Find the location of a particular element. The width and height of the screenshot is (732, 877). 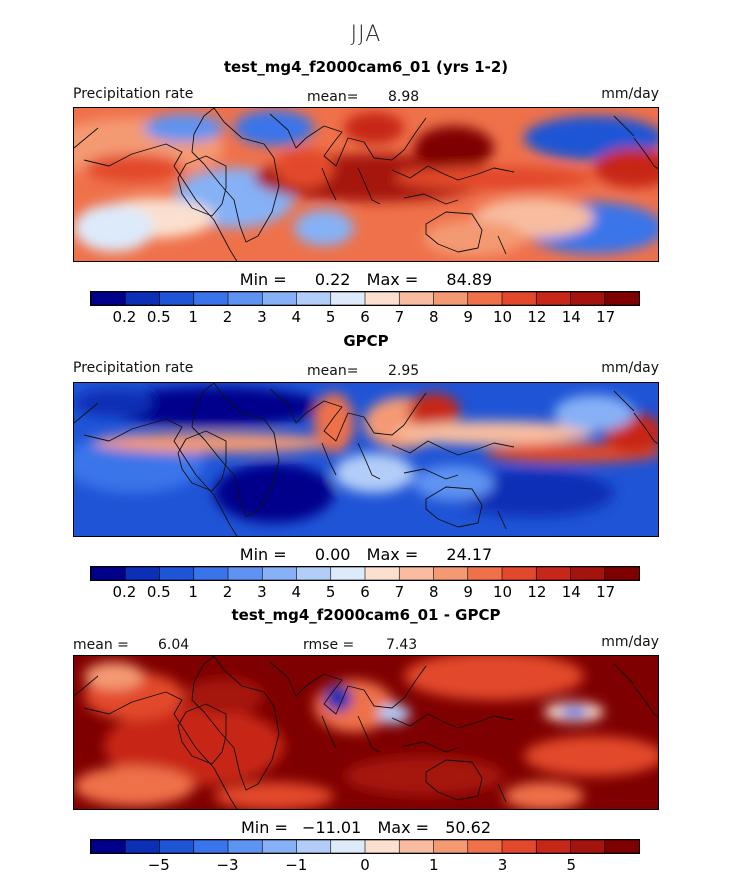

panel-2-variable-label: Precipitation rate is located at coordinates (133, 368).